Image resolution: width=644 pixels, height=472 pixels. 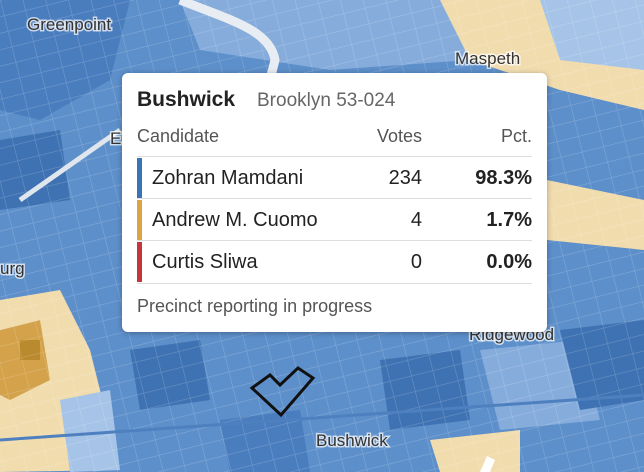 What do you see at coordinates (326, 100) in the screenshot?
I see `tooltip-subtitle: Brooklyn 53-024` at bounding box center [326, 100].